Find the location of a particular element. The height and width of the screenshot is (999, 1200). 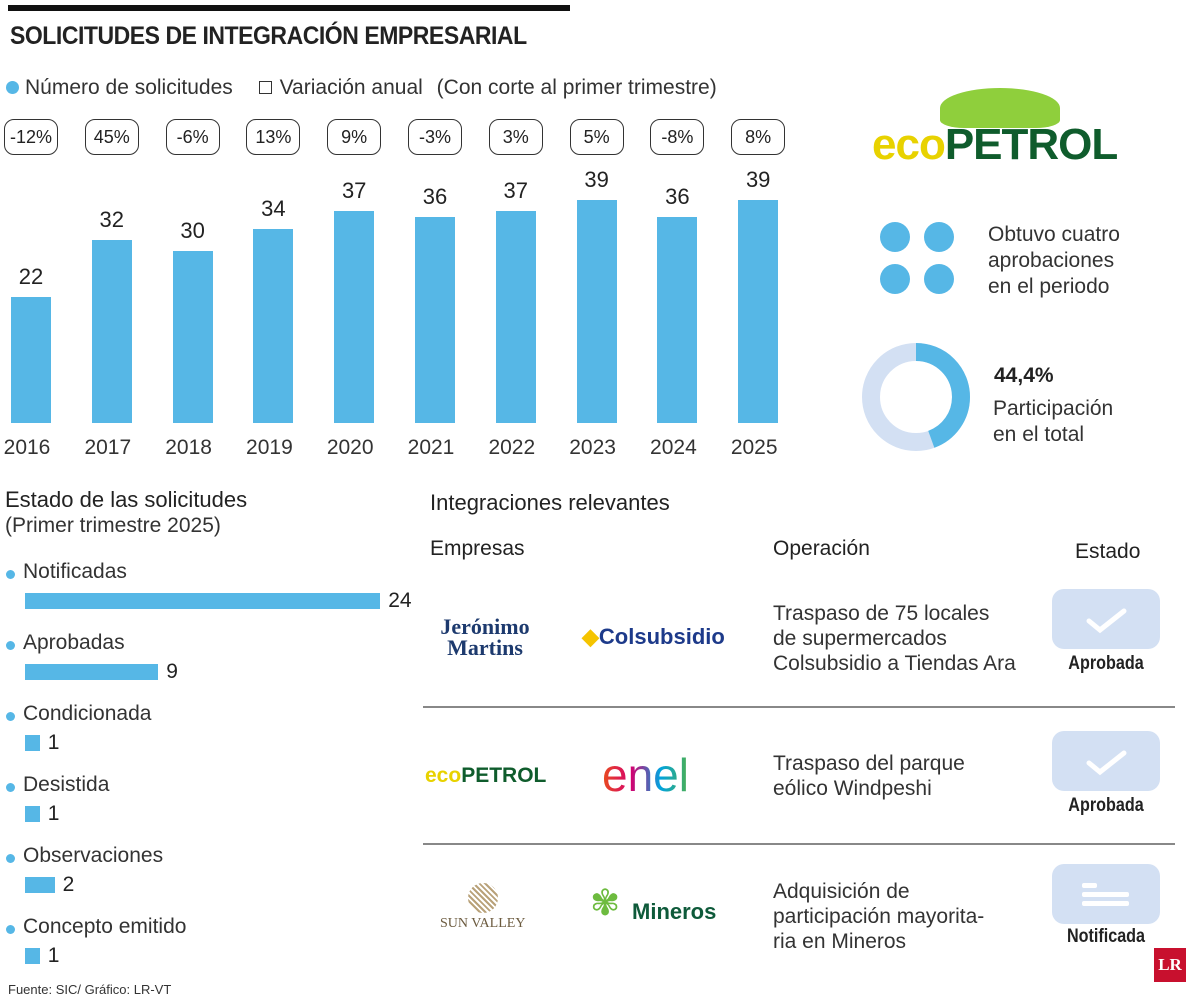

row-divider is located at coordinates (799, 707).